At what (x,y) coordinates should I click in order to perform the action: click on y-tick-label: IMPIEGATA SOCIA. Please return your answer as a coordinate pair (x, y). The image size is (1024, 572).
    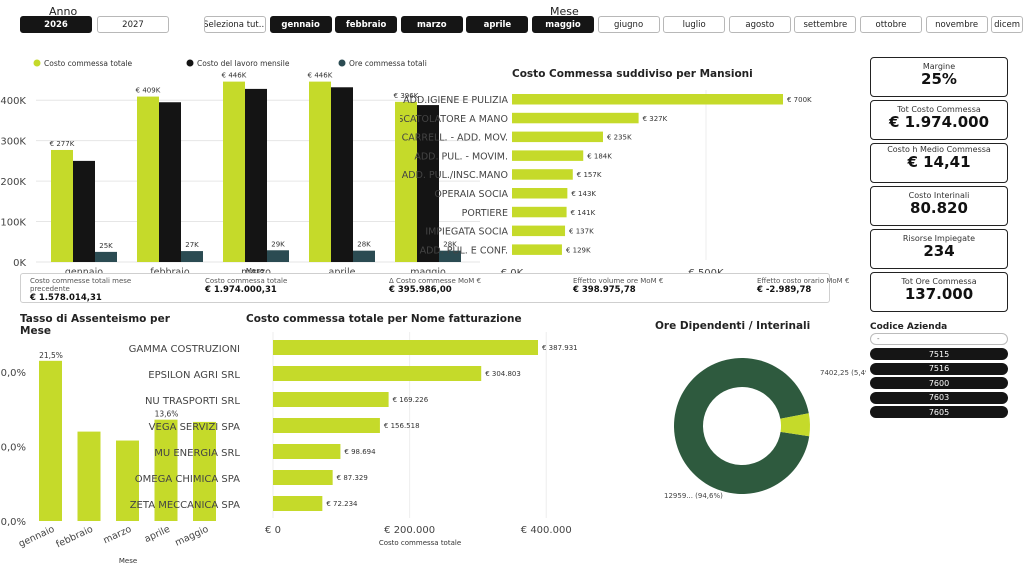
    Looking at the image, I should click on (466, 232).